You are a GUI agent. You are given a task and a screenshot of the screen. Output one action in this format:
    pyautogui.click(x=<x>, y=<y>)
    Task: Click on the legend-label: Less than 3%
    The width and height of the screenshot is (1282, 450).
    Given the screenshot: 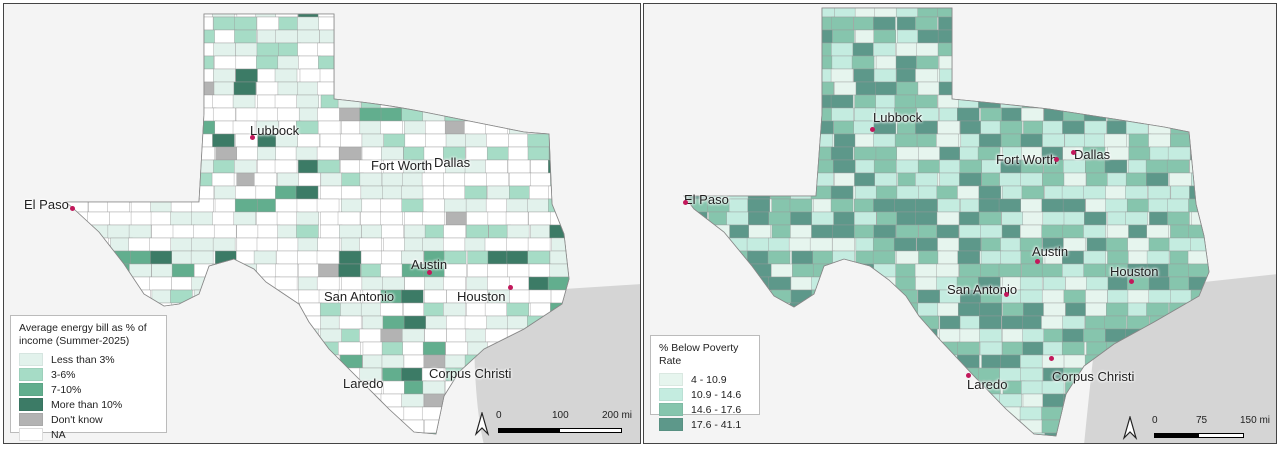 What is the action you would take?
    pyautogui.click(x=83, y=359)
    